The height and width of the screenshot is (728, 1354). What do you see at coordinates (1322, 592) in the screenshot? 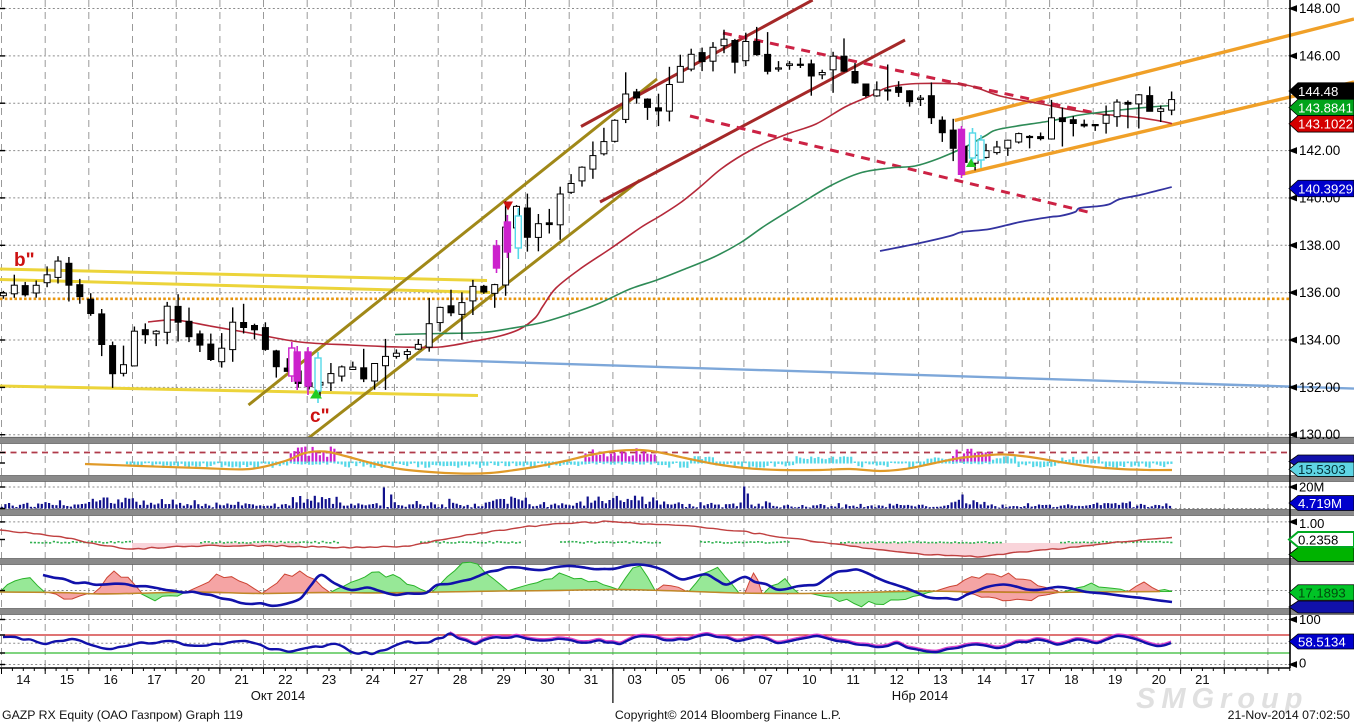
I see `svg-text: 17.1893` at bounding box center [1322, 592].